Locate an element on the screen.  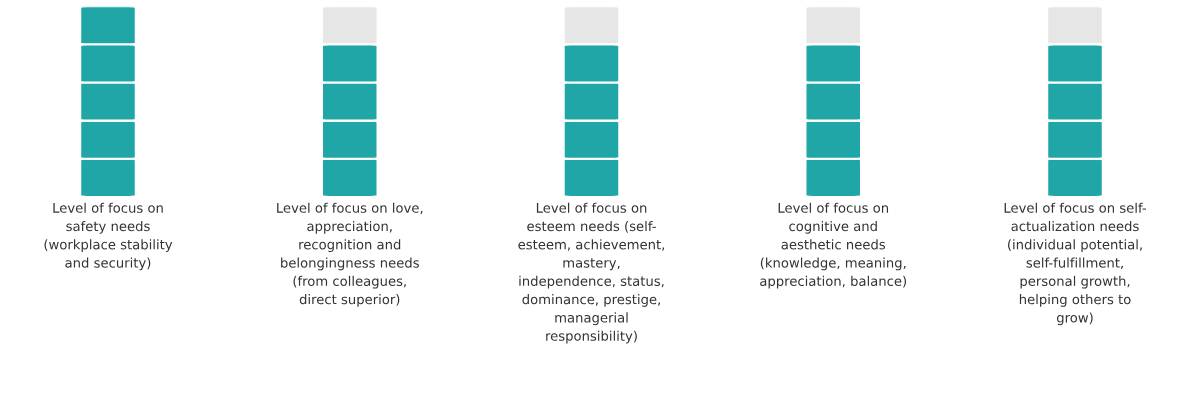
x-tick-label: Level of focus on love, appreciation, recognition and belongingness needs (from colleagues, direct superior) is located at coordinates (350, 254).